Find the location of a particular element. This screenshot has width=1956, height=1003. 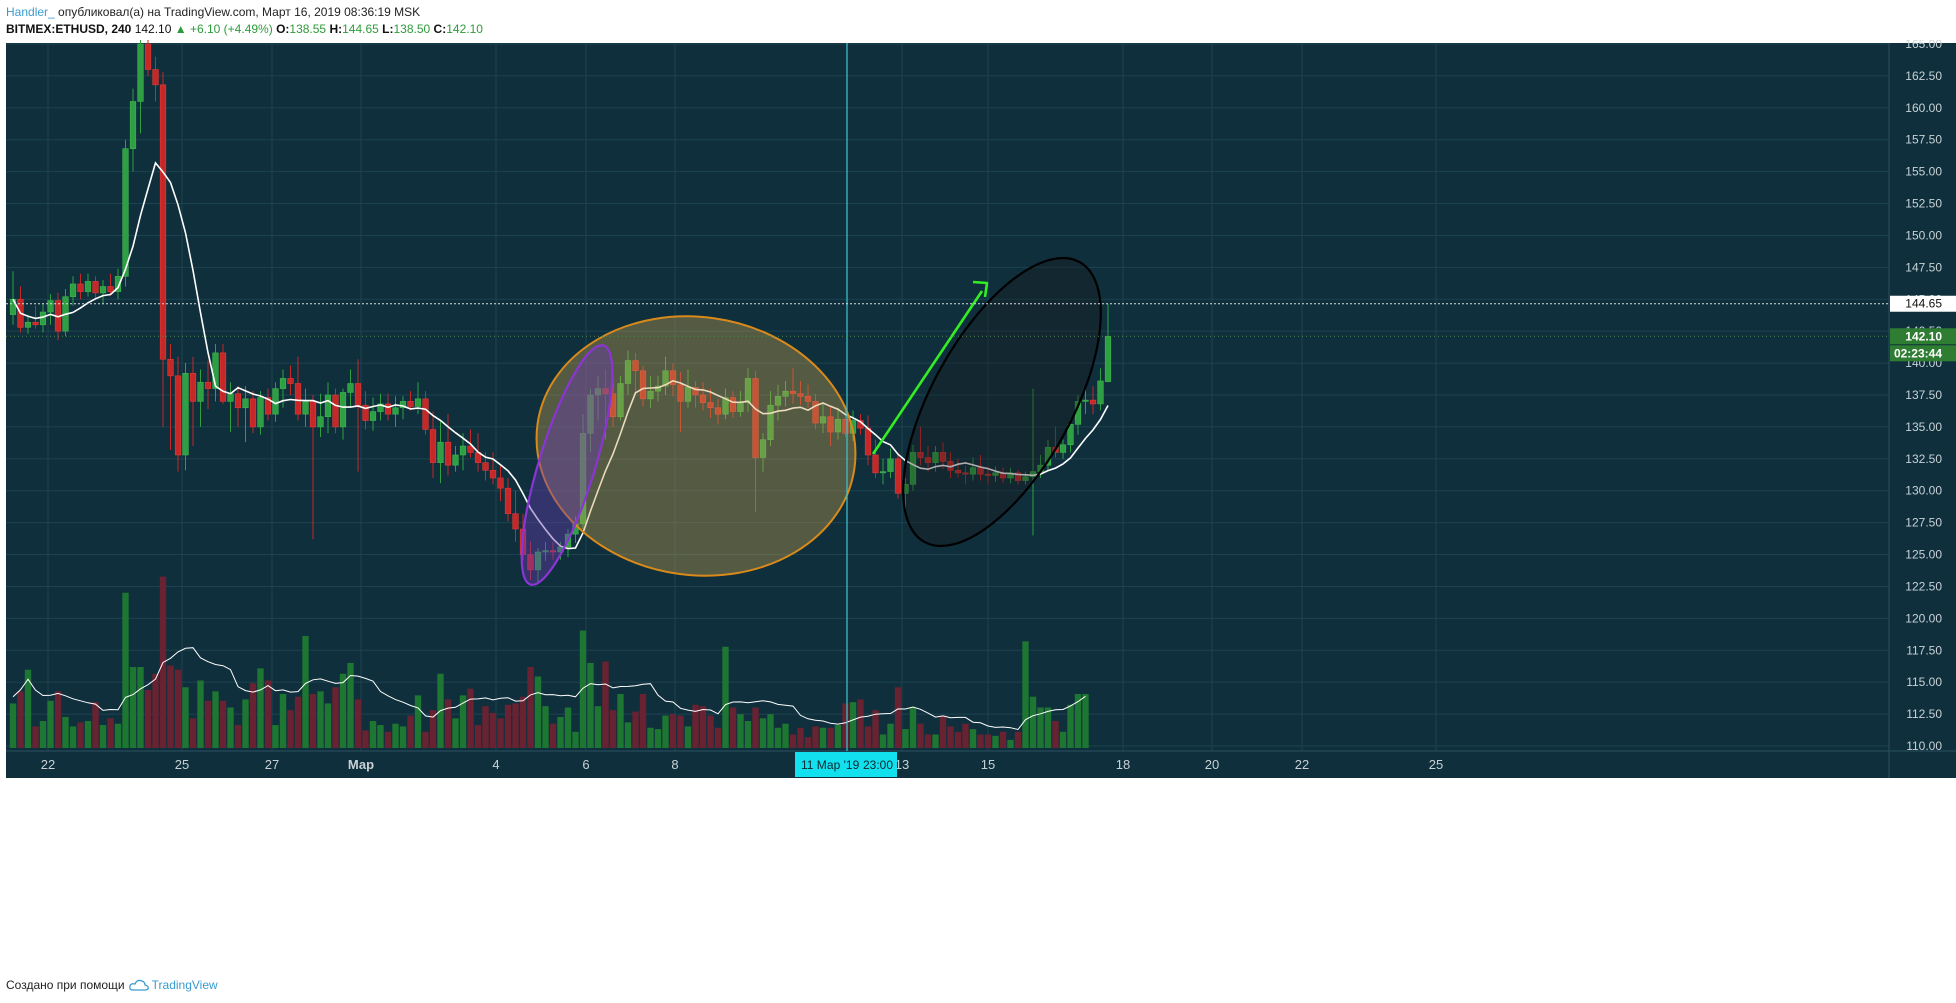

tradingview-brand-link: TradingView is located at coordinates (173, 985).